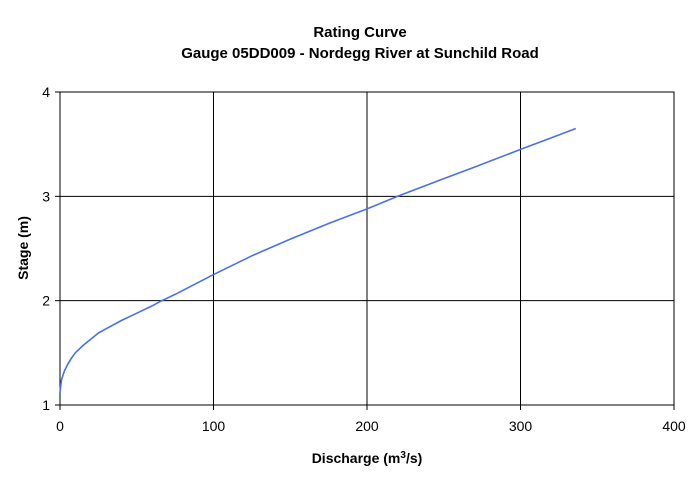  Describe the element at coordinates (46, 301) in the screenshot. I see `y-tick-label: 2` at that location.